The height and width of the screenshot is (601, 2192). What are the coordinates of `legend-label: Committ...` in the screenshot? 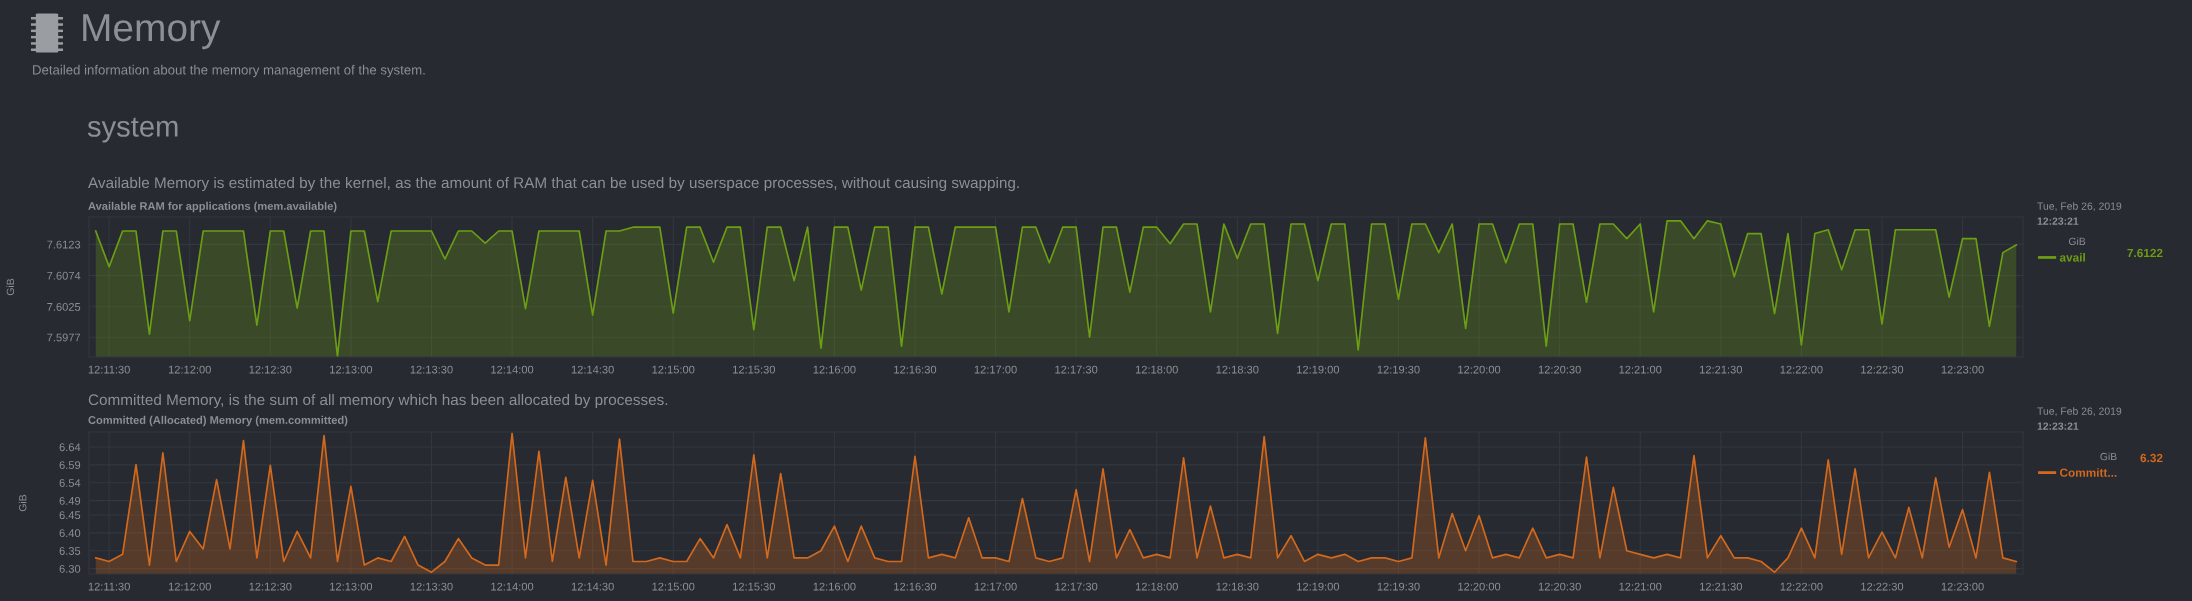 It's located at (2088, 472).